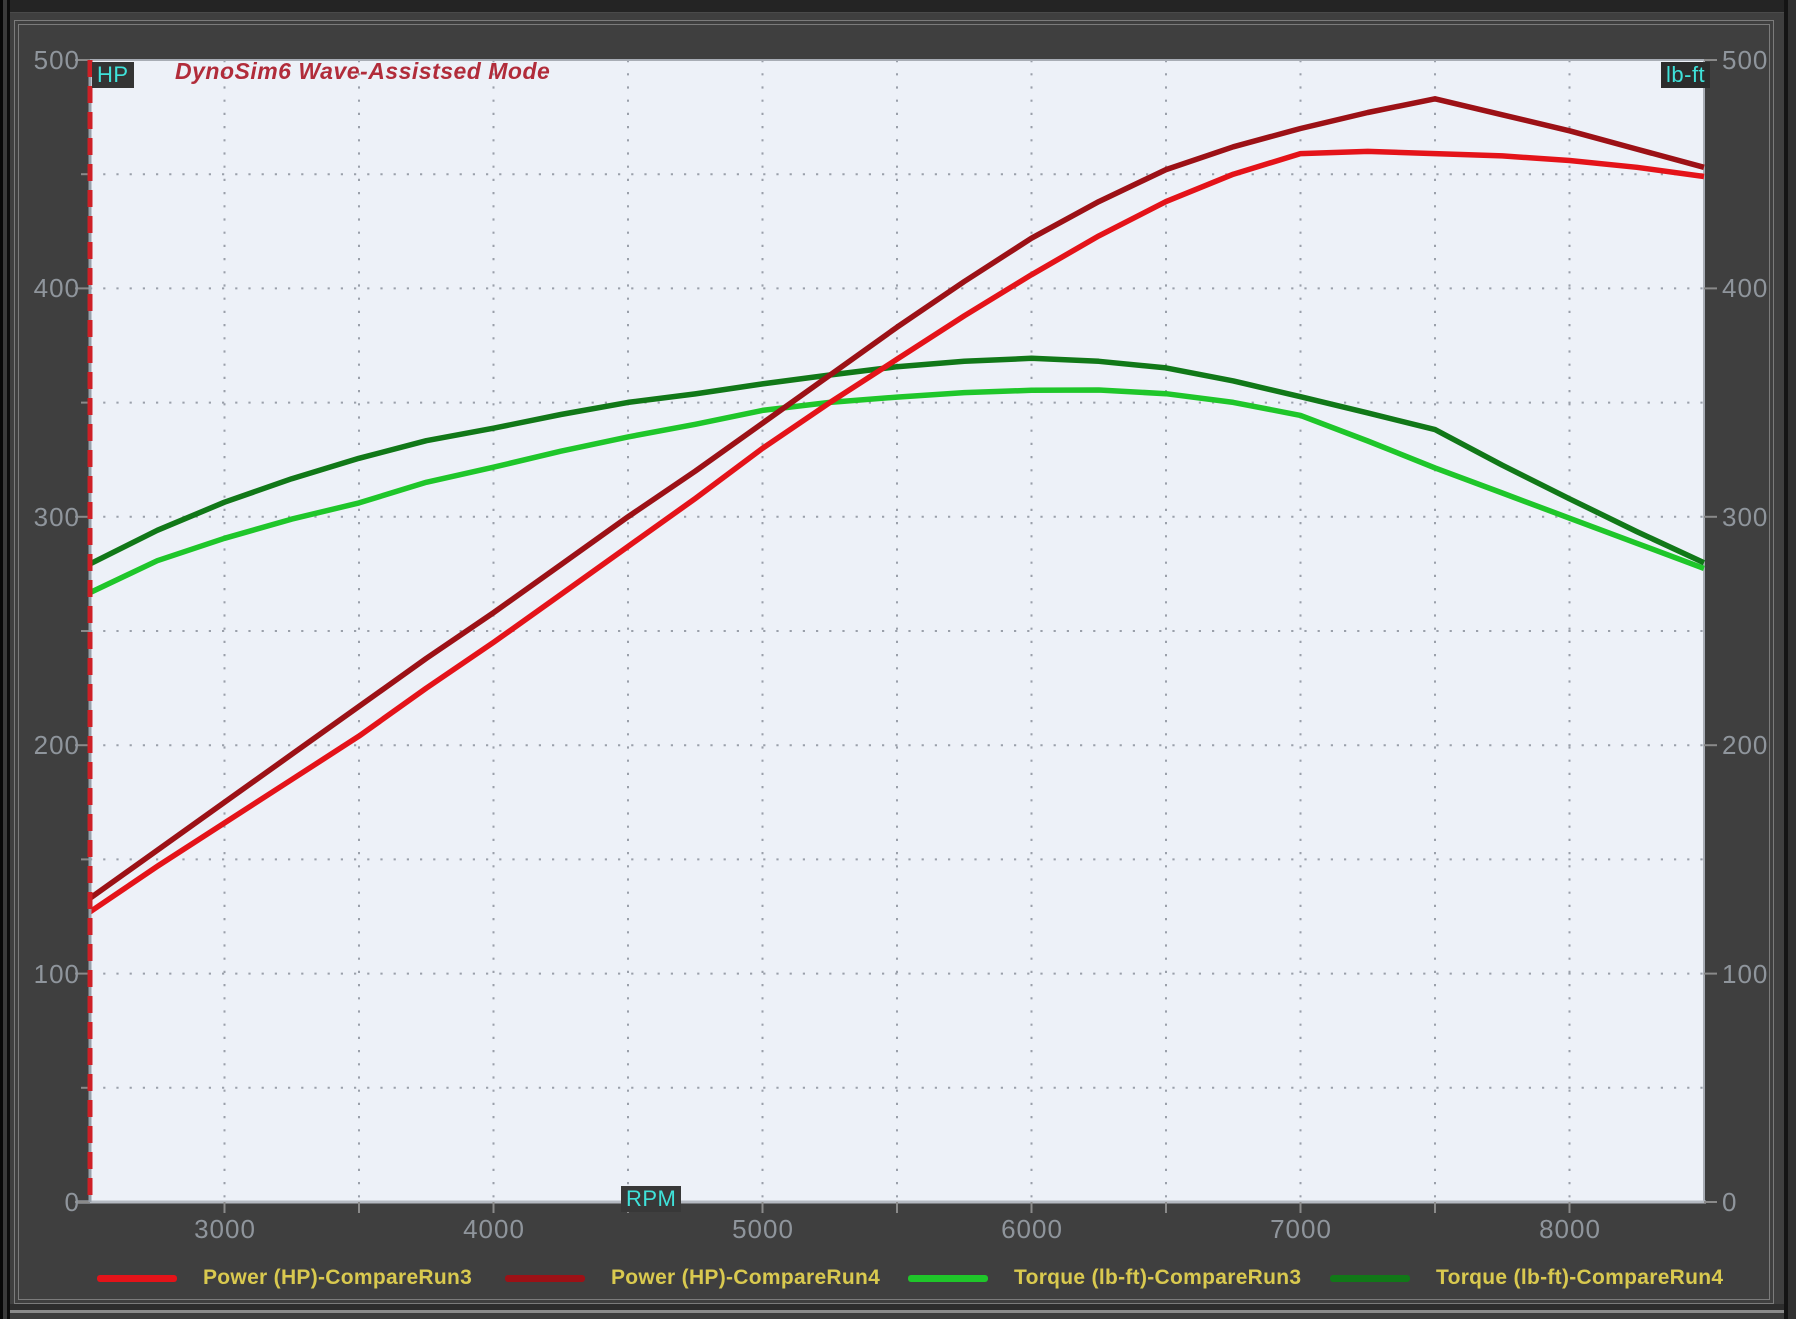  What do you see at coordinates (363, 71) in the screenshot?
I see `chart-title: DynoSim6 Wave-Assistsed Mode` at bounding box center [363, 71].